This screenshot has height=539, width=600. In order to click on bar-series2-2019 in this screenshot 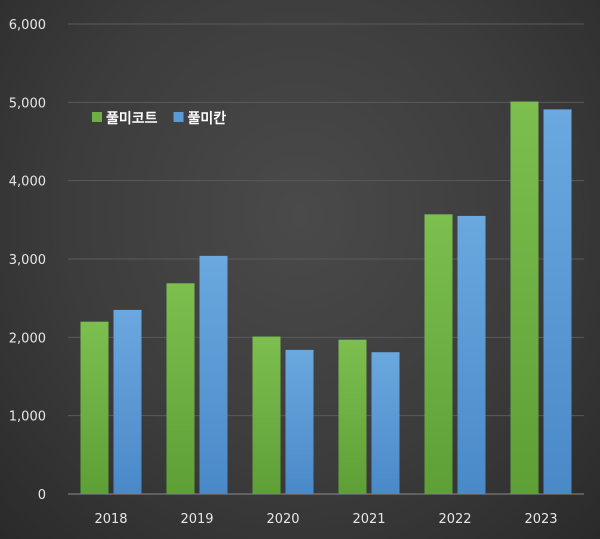, I will do `click(213, 374)`.